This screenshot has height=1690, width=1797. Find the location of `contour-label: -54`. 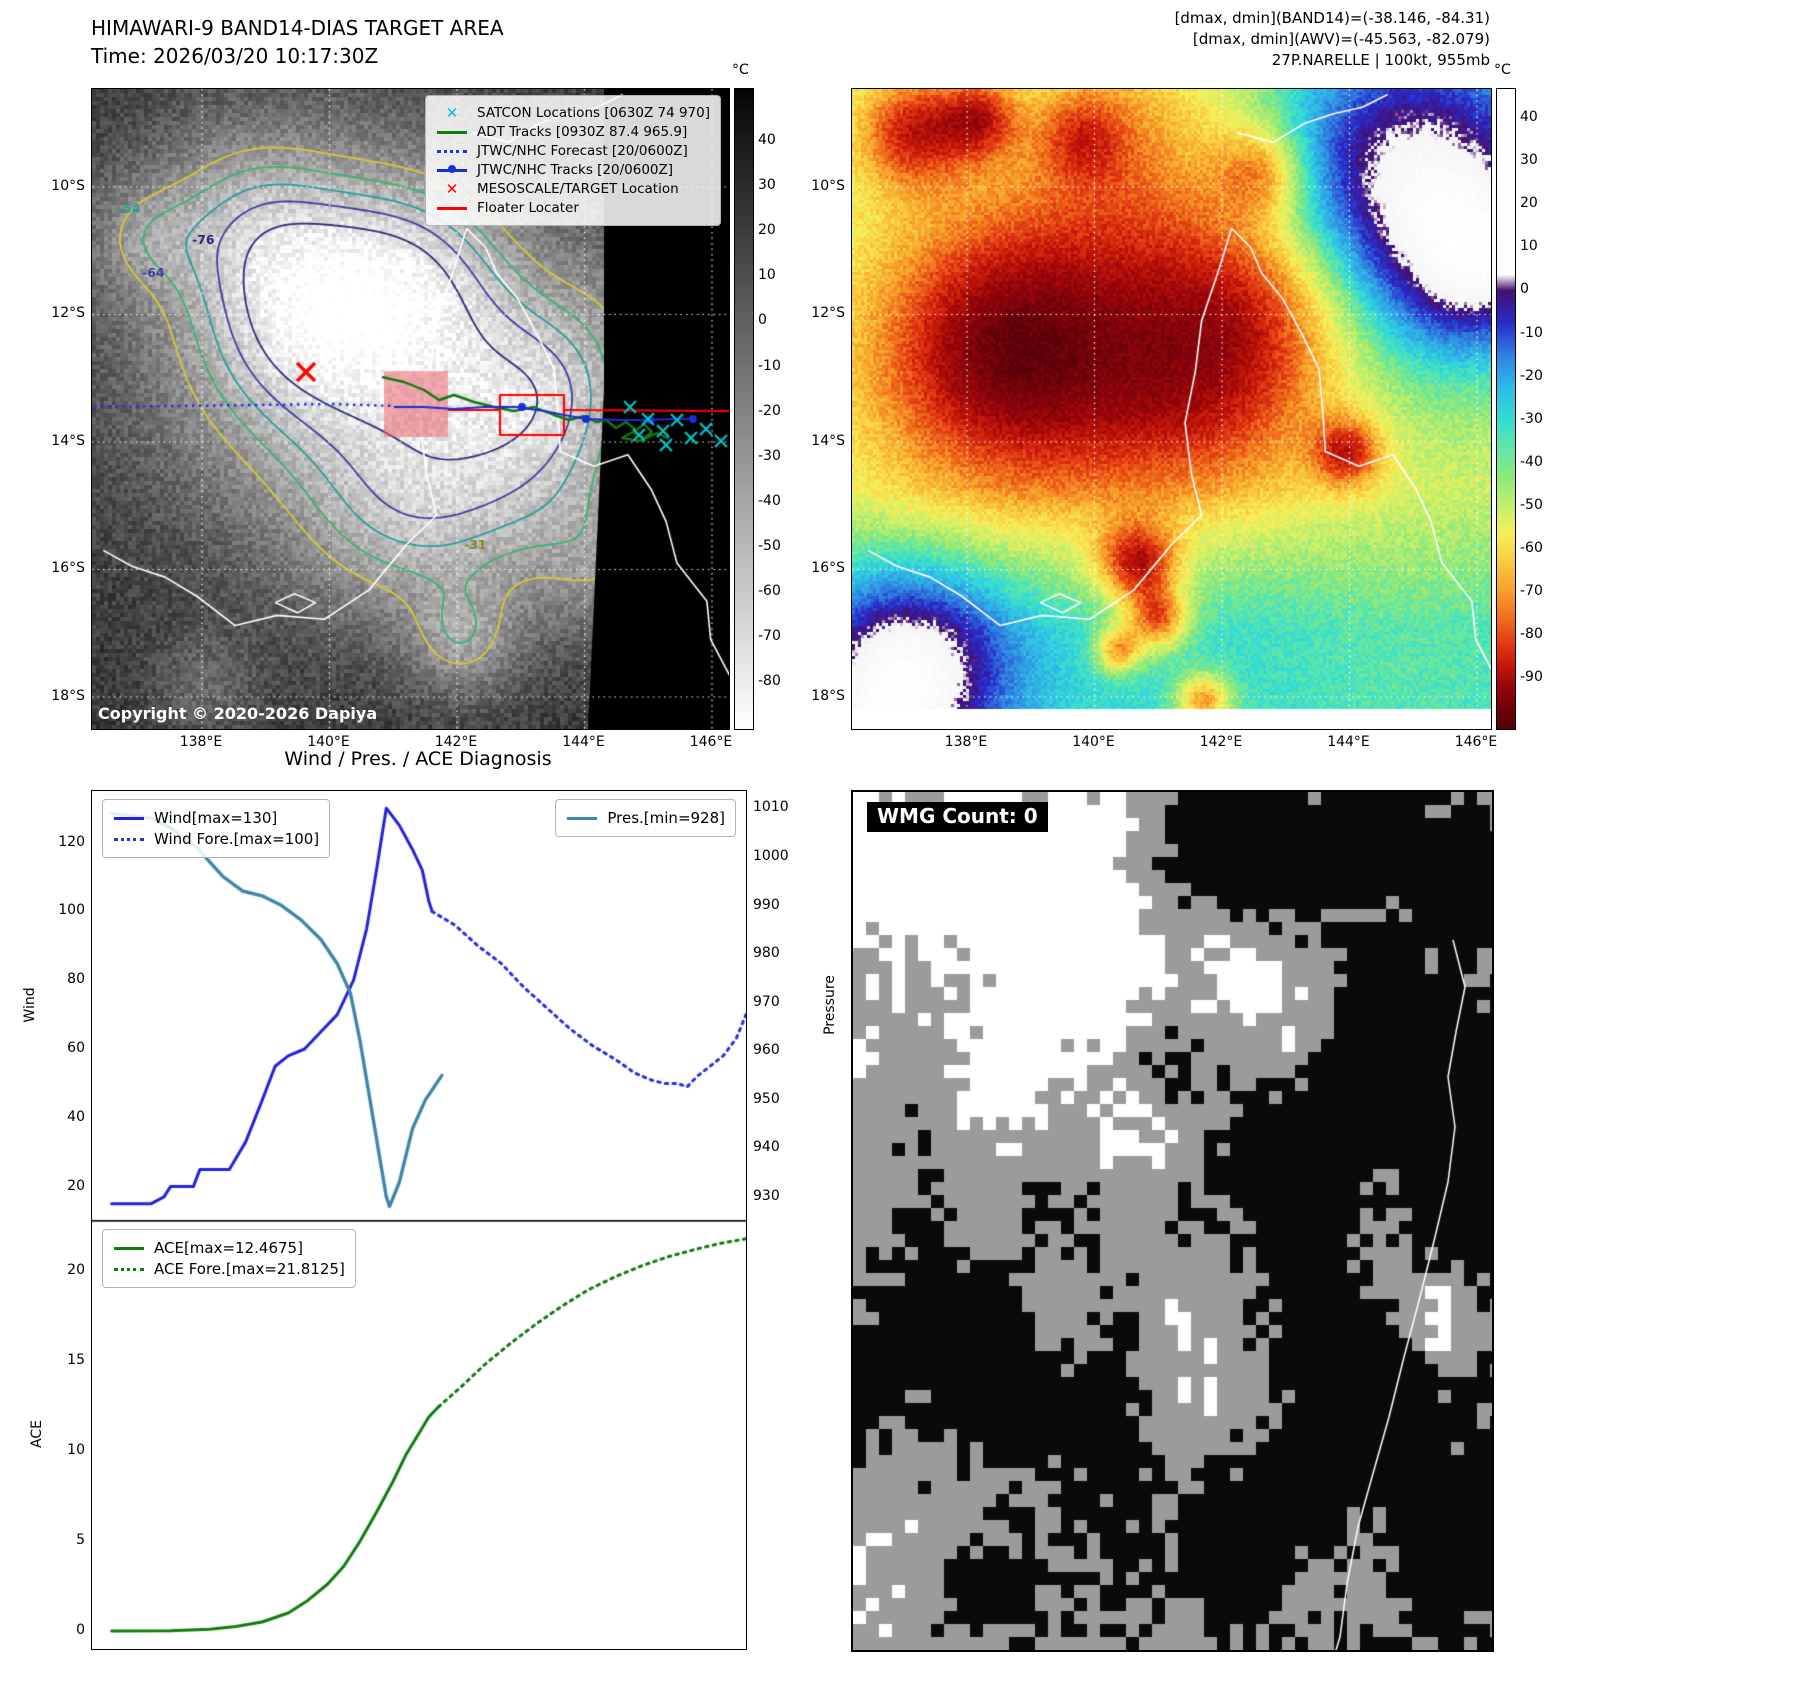

contour-label: -54 is located at coordinates (129, 208).